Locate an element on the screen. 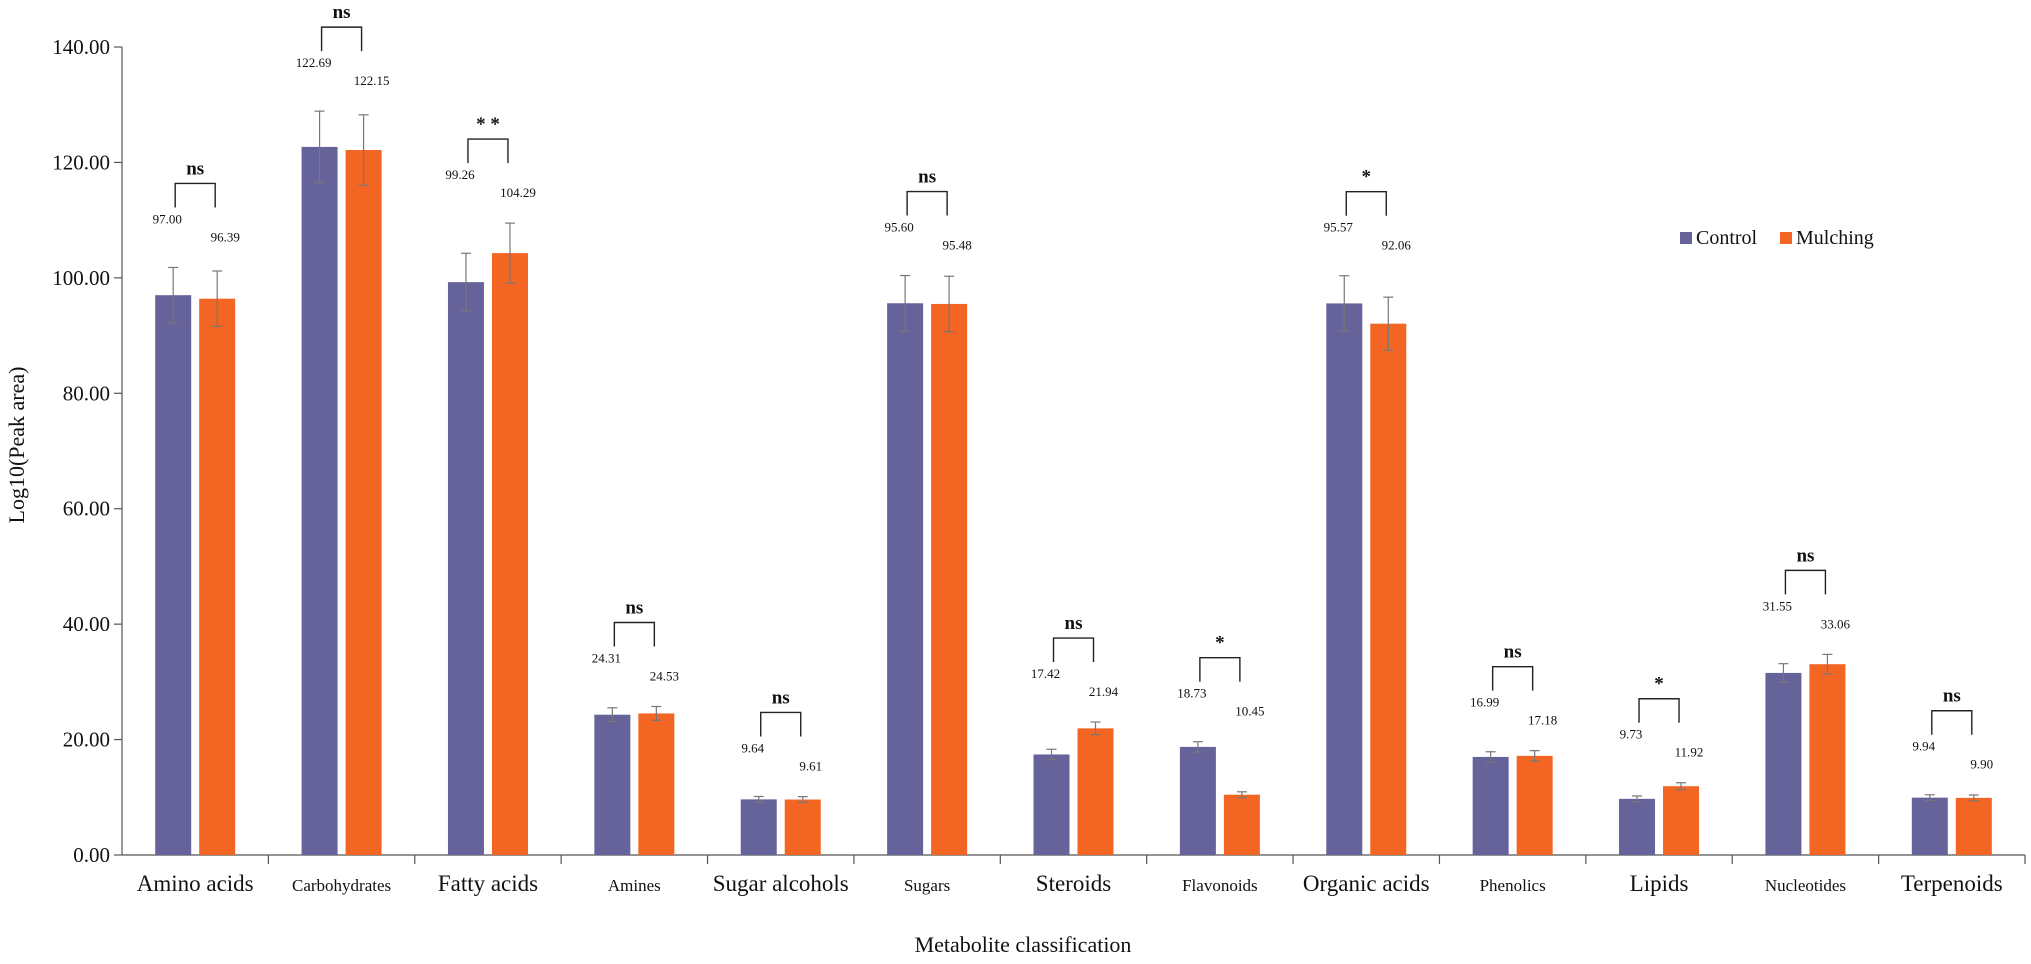 This screenshot has height=964, width=2031. value-label-mulching: 95.48 is located at coordinates (956, 245).